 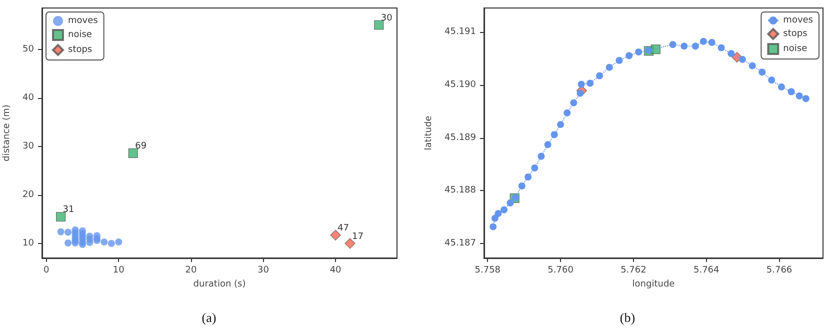 What do you see at coordinates (28, 49) in the screenshot?
I see `y-tick-label: 50` at bounding box center [28, 49].